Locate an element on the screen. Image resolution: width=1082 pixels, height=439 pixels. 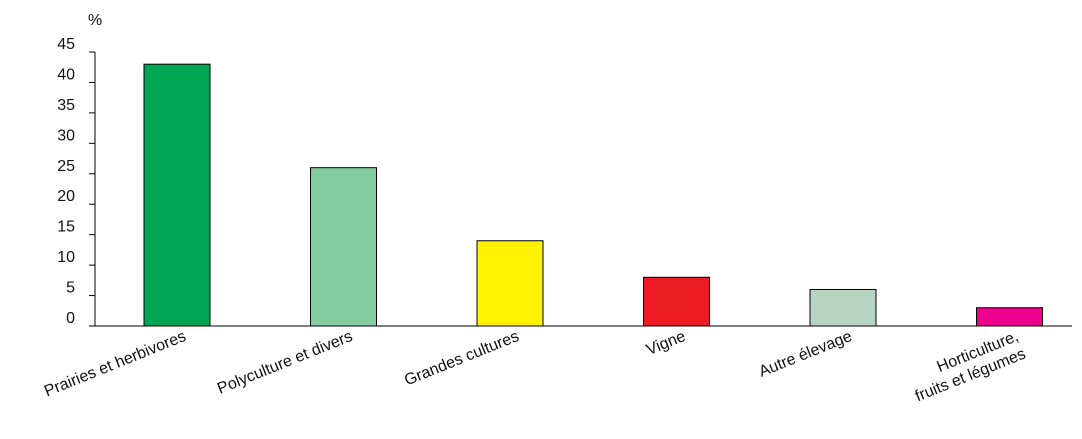
y-tick-label: 10 is located at coordinates (66, 257).